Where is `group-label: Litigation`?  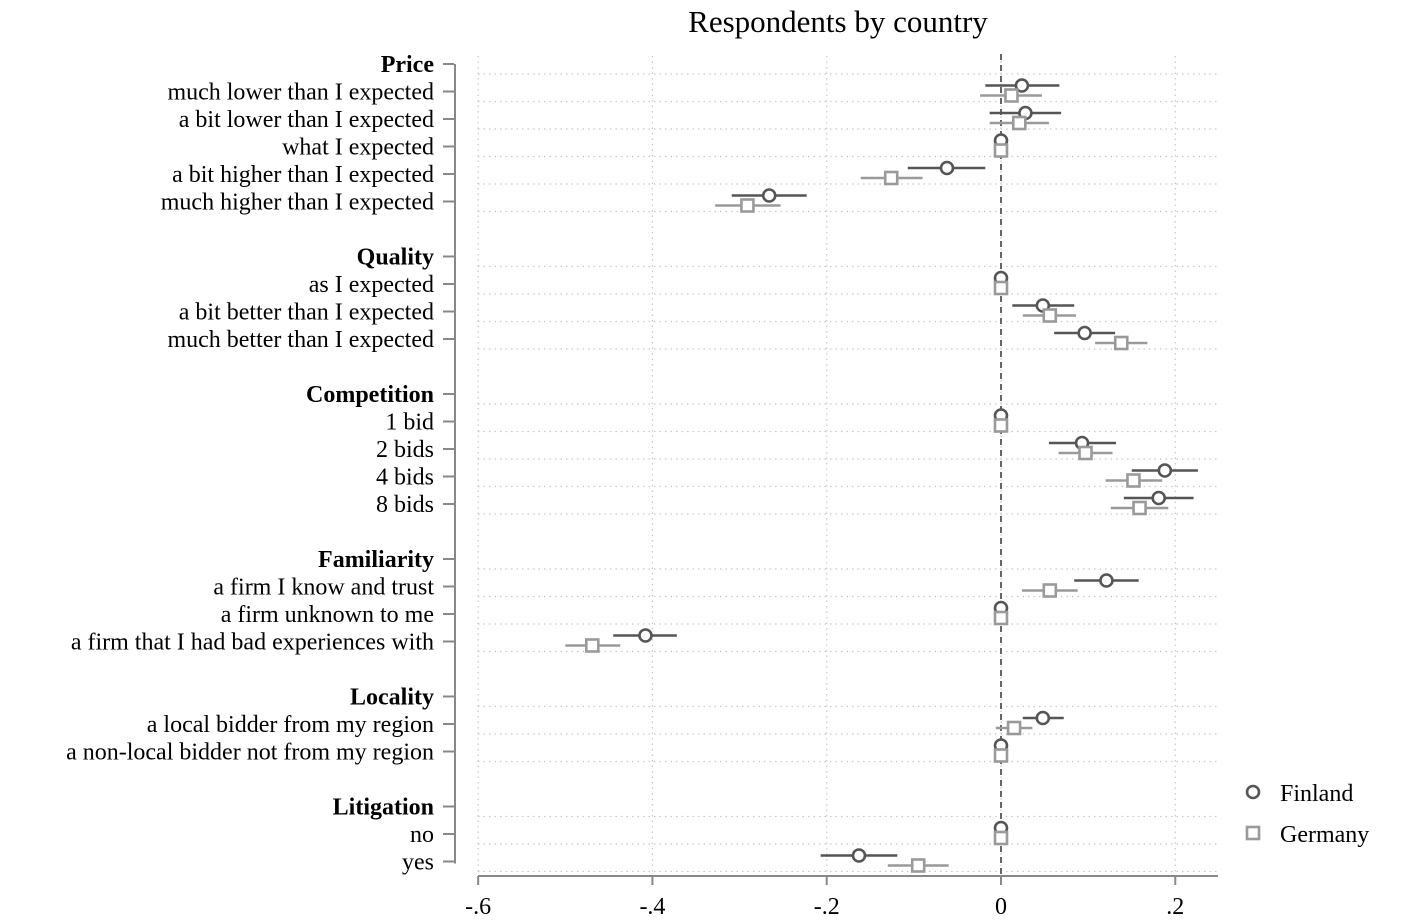
group-label: Litigation is located at coordinates (383, 808).